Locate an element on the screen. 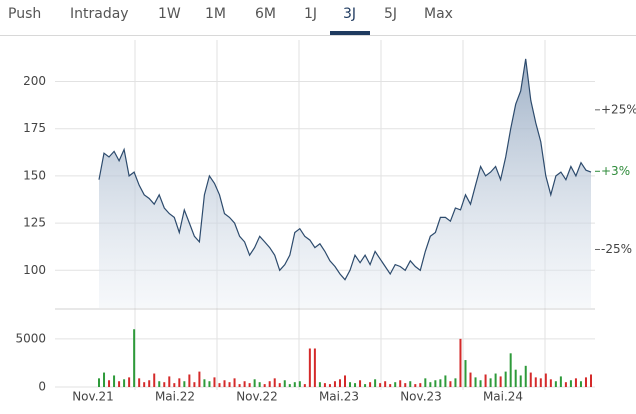 This screenshot has width=636, height=414. tab-bar is located at coordinates (318, 17).